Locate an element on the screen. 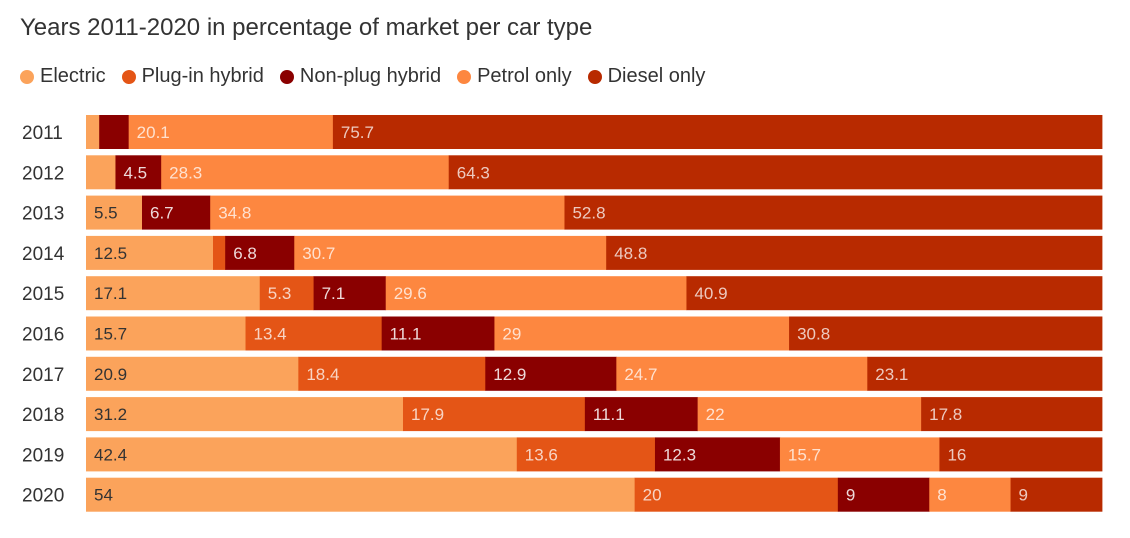  legend-item-electric: Electric is located at coordinates (63, 76).